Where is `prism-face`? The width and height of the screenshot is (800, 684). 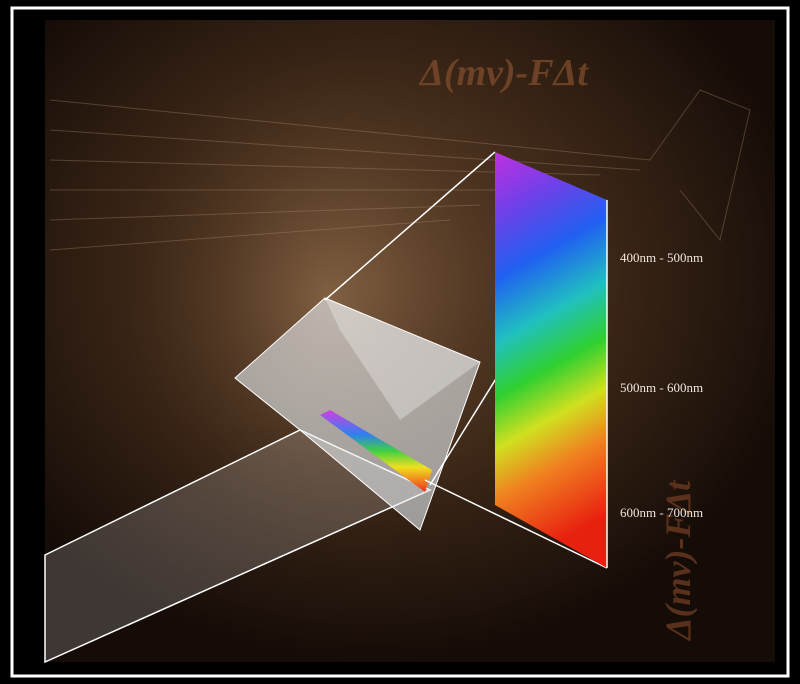 prism-face is located at coordinates (402, 359).